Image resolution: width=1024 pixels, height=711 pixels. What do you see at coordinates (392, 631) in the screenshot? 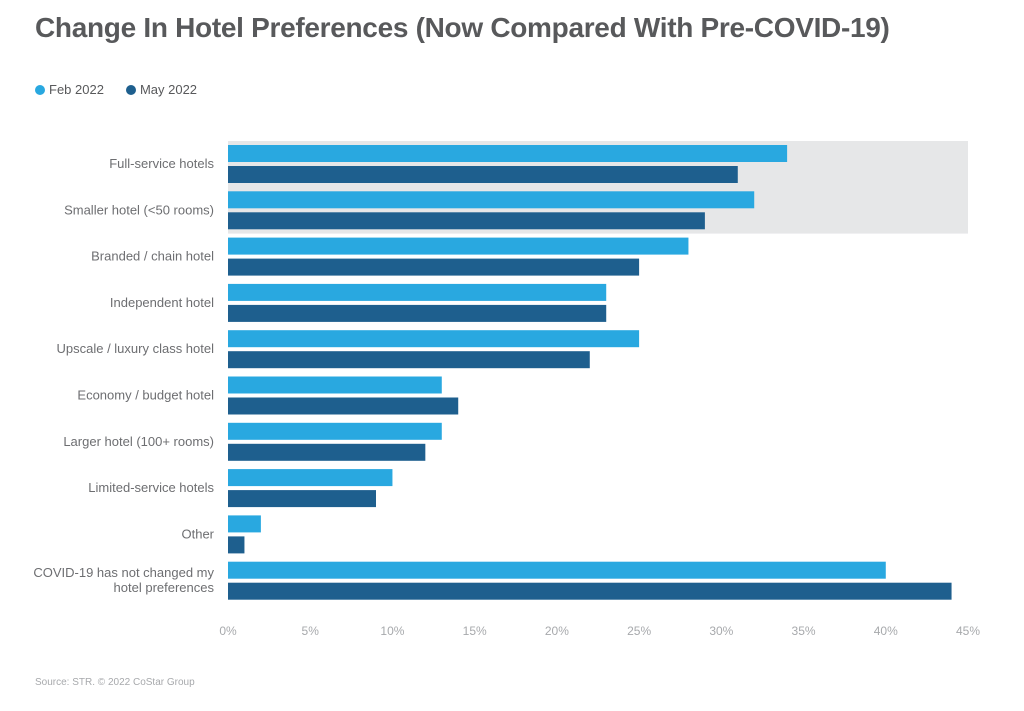
I see `x-tick-label-10: 10%` at bounding box center [392, 631].